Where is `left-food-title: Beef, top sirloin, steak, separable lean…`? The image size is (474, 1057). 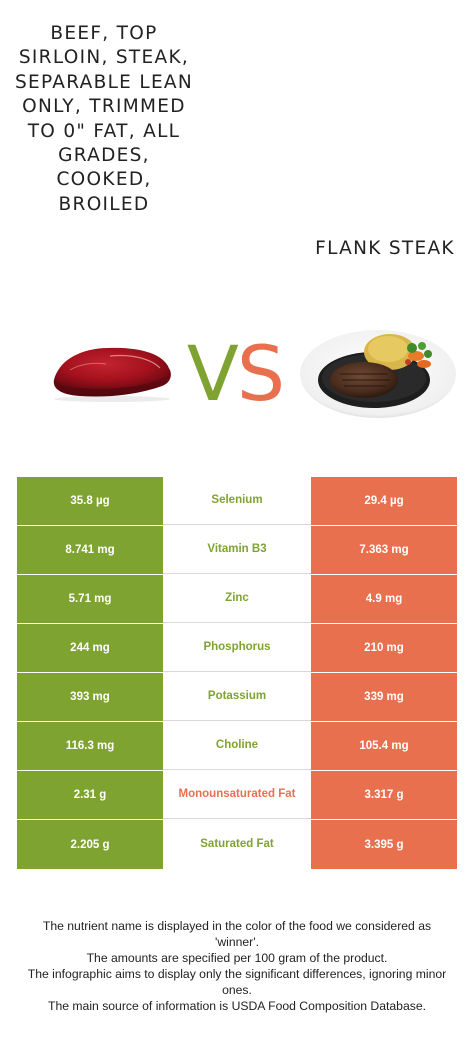
left-food-title: Beef, top sirloin, steak, separable lean… is located at coordinates (104, 119).